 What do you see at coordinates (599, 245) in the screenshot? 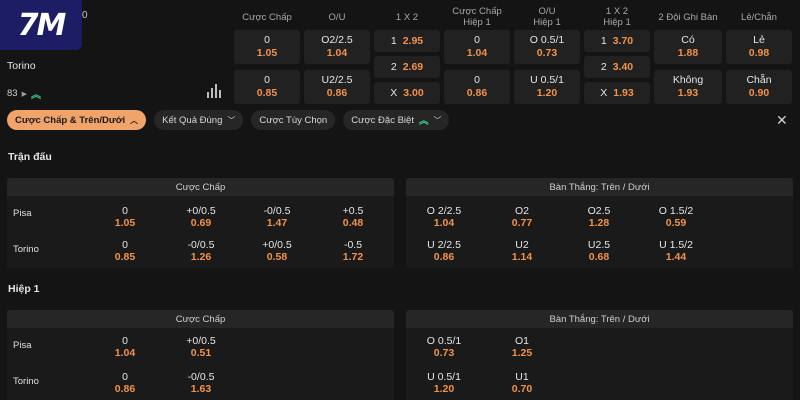
I see `odds-line: U2.5` at bounding box center [599, 245].